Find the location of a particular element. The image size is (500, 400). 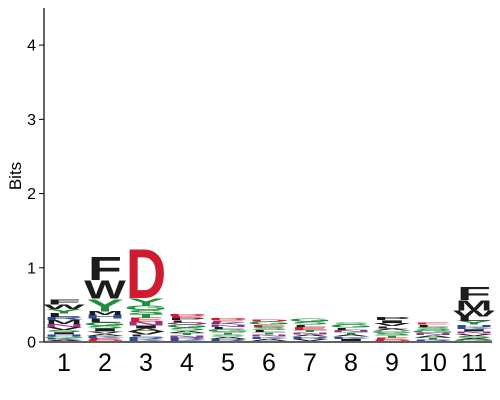

logo-letter: P is located at coordinates (391, 319).